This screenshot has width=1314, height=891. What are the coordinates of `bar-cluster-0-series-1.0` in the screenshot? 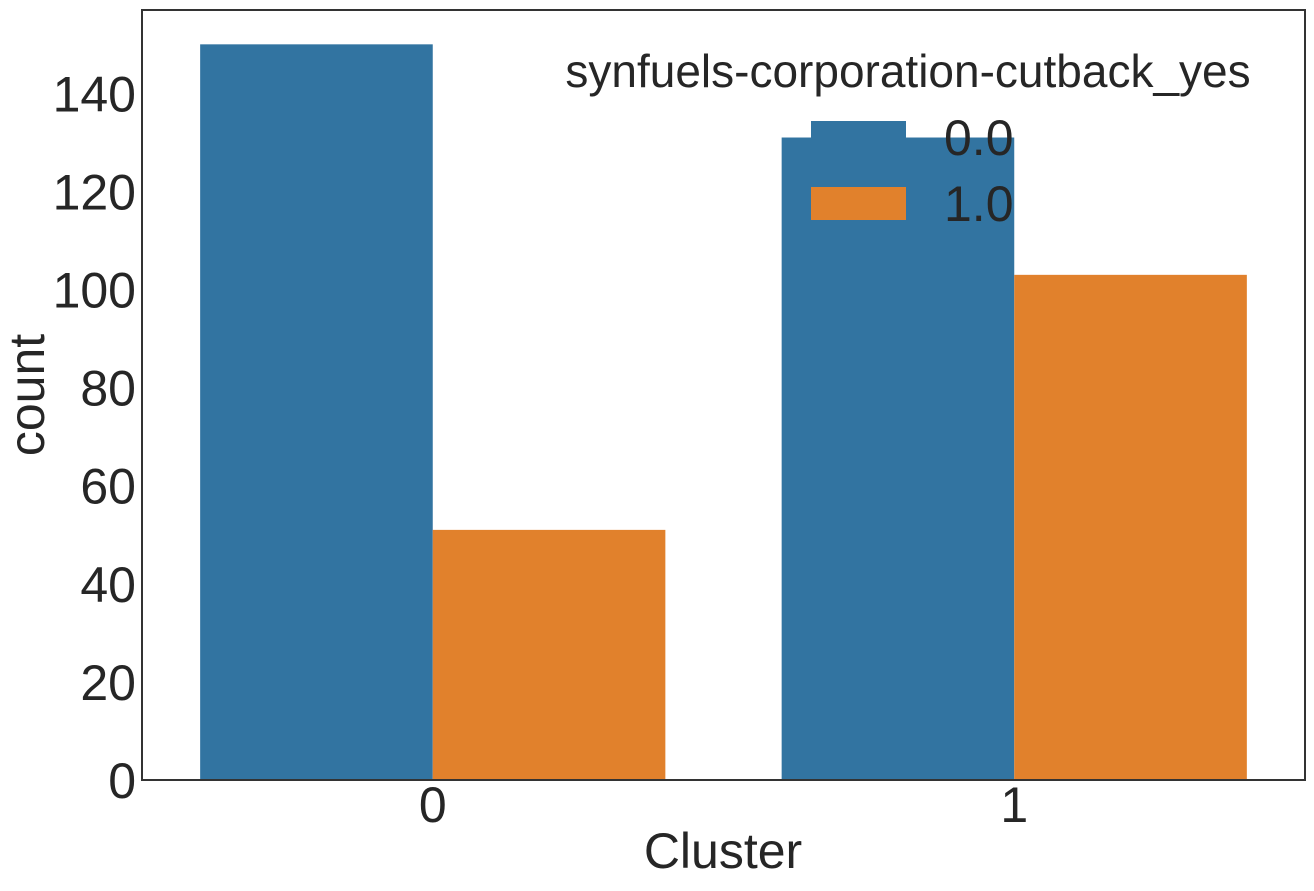 It's located at (549, 654).